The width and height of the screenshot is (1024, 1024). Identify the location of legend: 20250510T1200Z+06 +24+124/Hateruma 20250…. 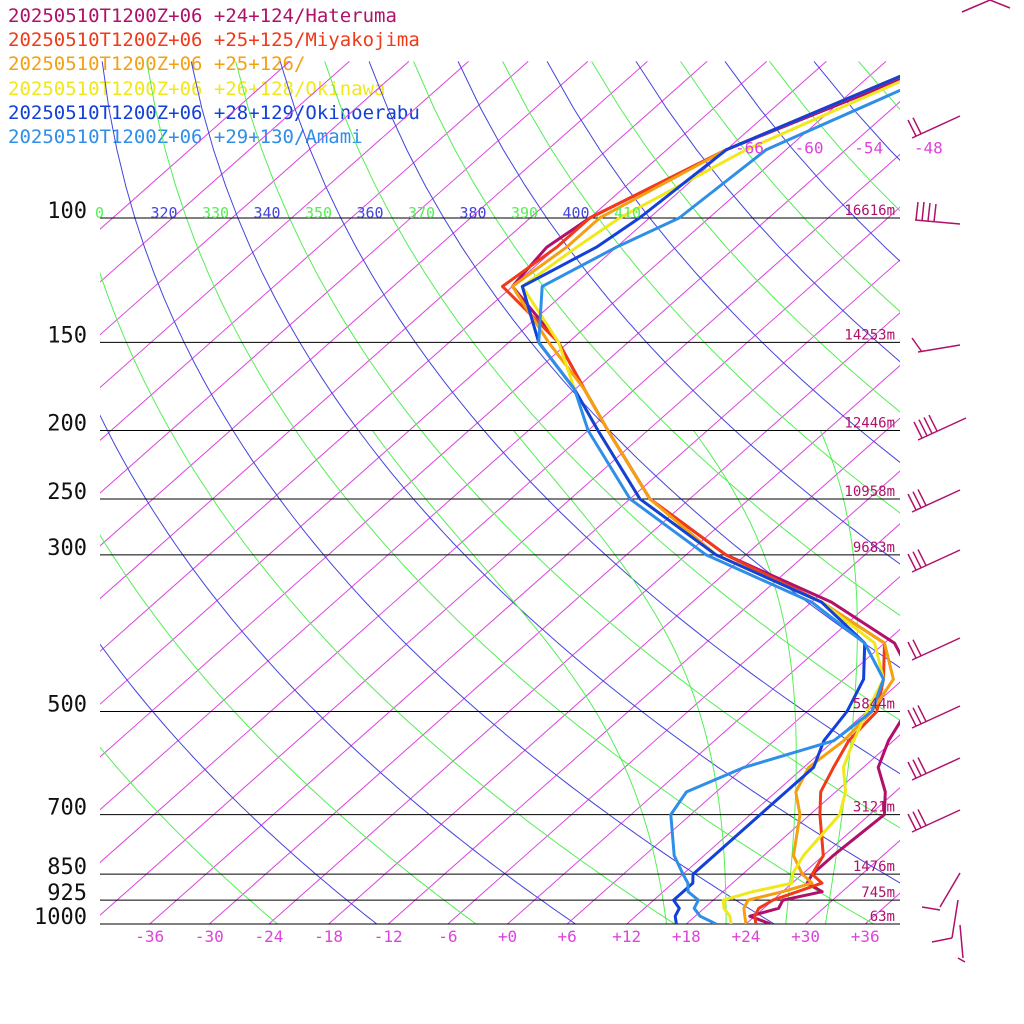
(214, 76).